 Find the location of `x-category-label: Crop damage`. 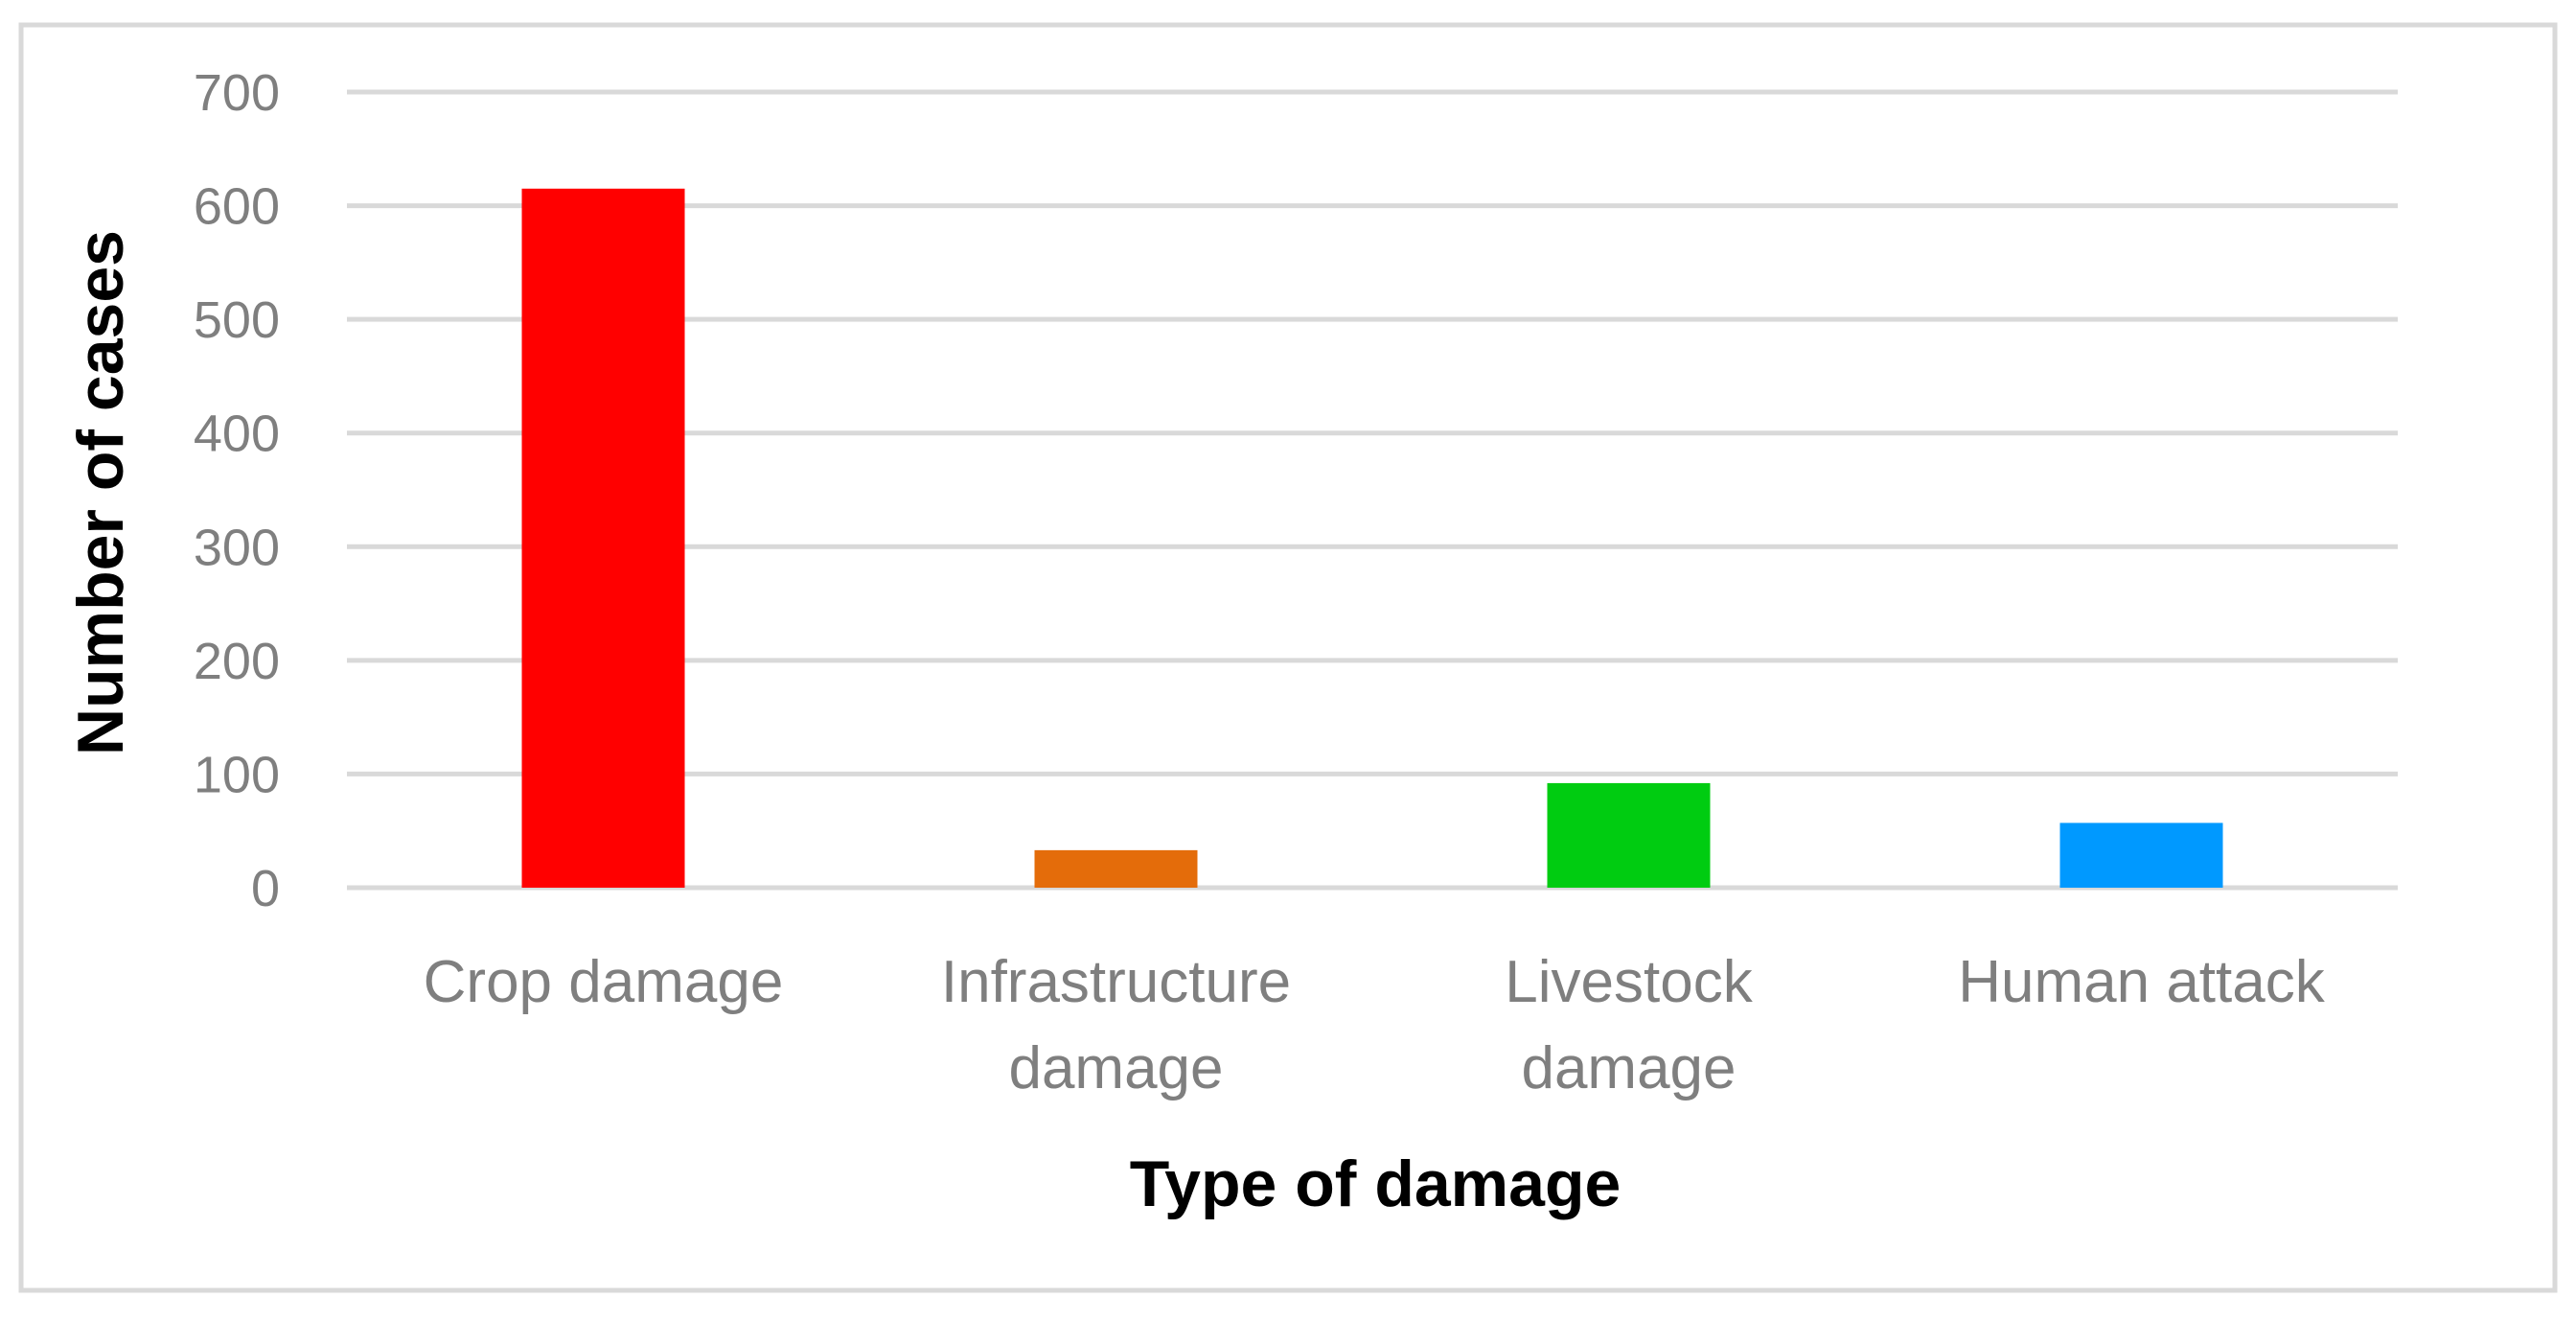

x-category-label: Crop damage is located at coordinates (604, 982).